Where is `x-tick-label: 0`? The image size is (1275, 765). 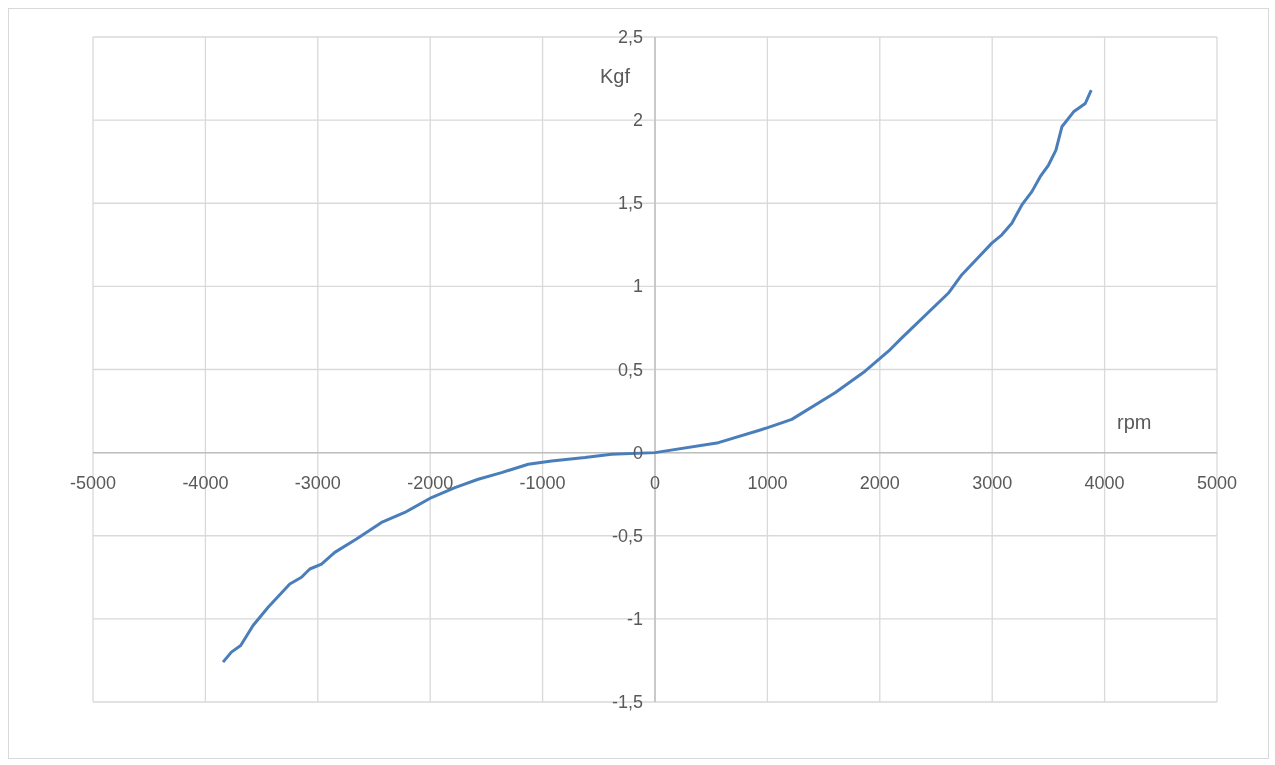 x-tick-label: 0 is located at coordinates (655, 482).